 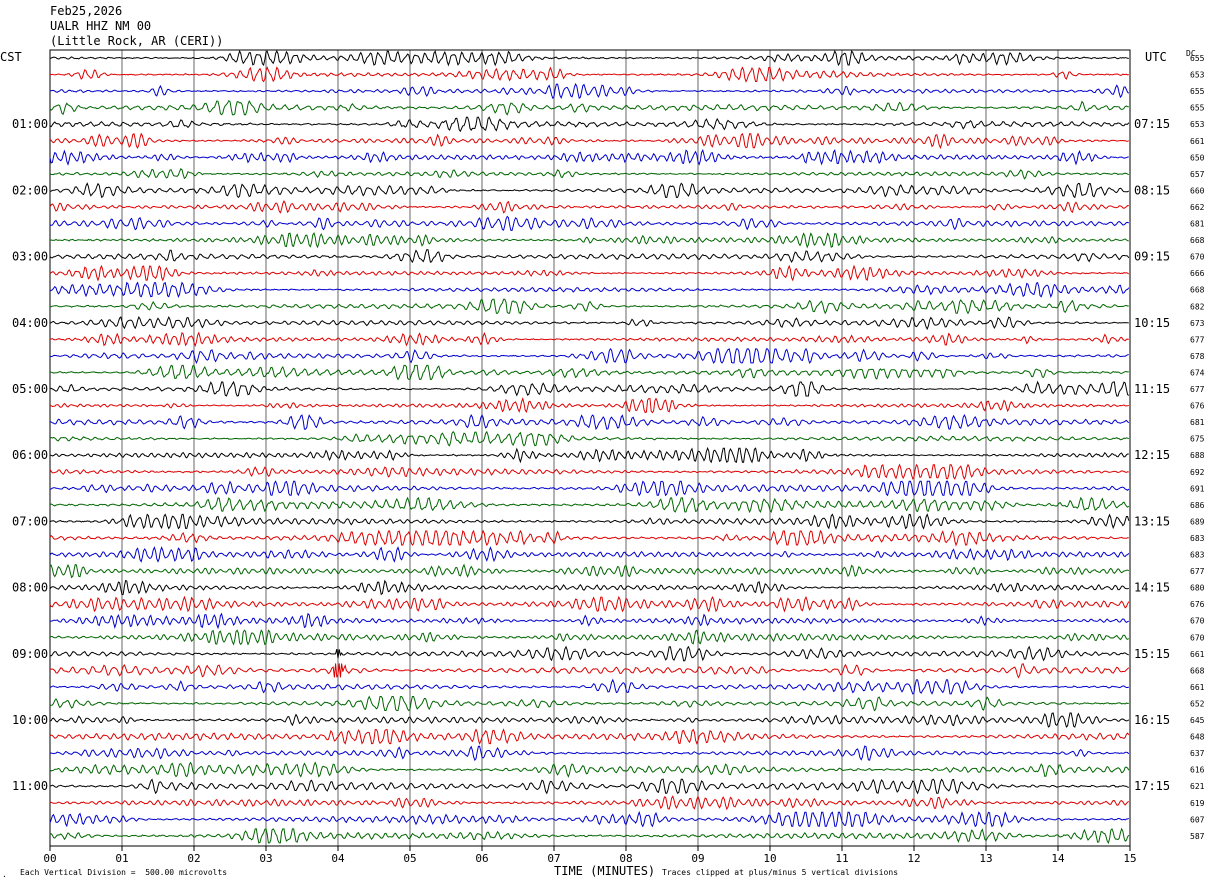 I want to click on dc-offset-label: 648, so click(x=1197, y=737).